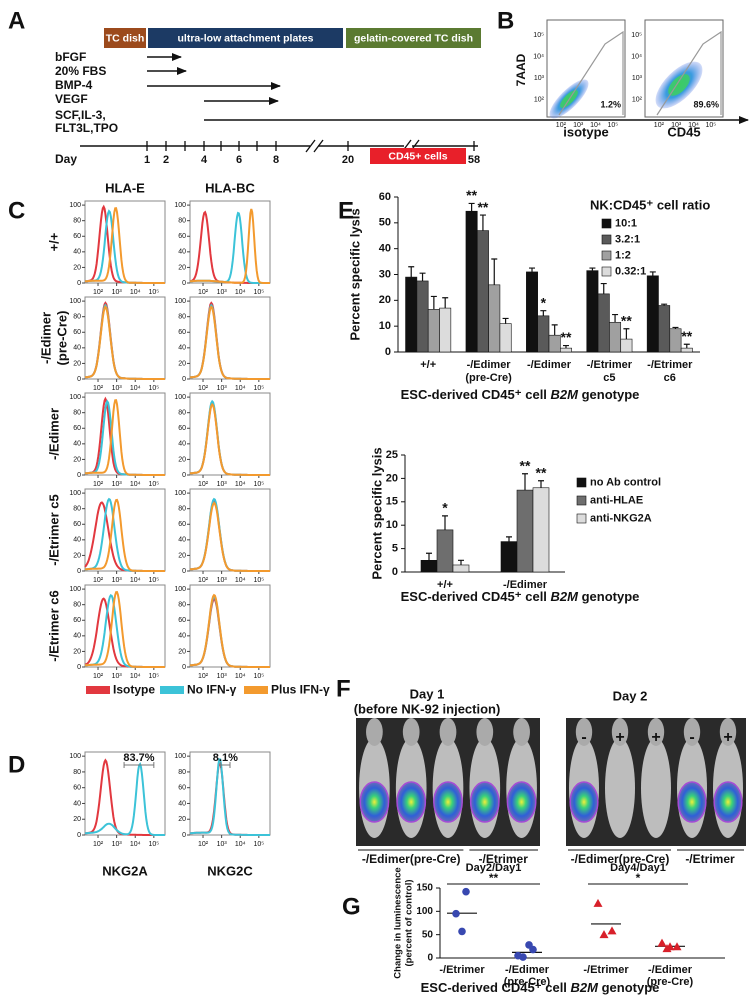  What do you see at coordinates (538, 56) in the screenshot?
I see `y-tick-label: 10⁴` at bounding box center [538, 56].